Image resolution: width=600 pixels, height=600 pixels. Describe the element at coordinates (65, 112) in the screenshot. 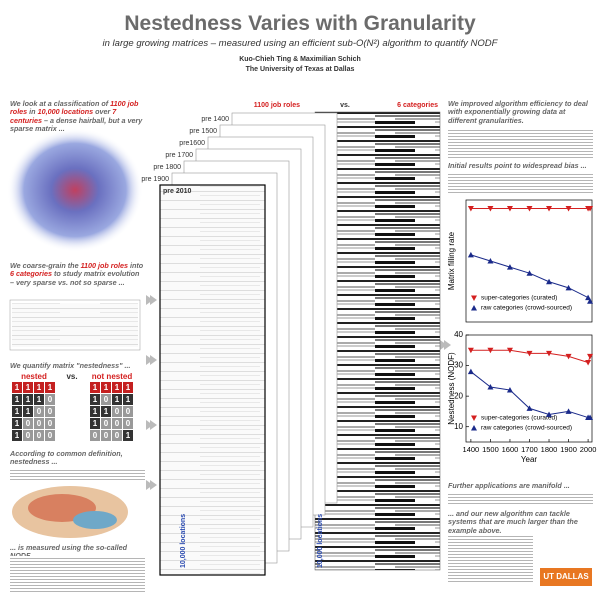

I see `heading-part: 10,000 locations` at that location.